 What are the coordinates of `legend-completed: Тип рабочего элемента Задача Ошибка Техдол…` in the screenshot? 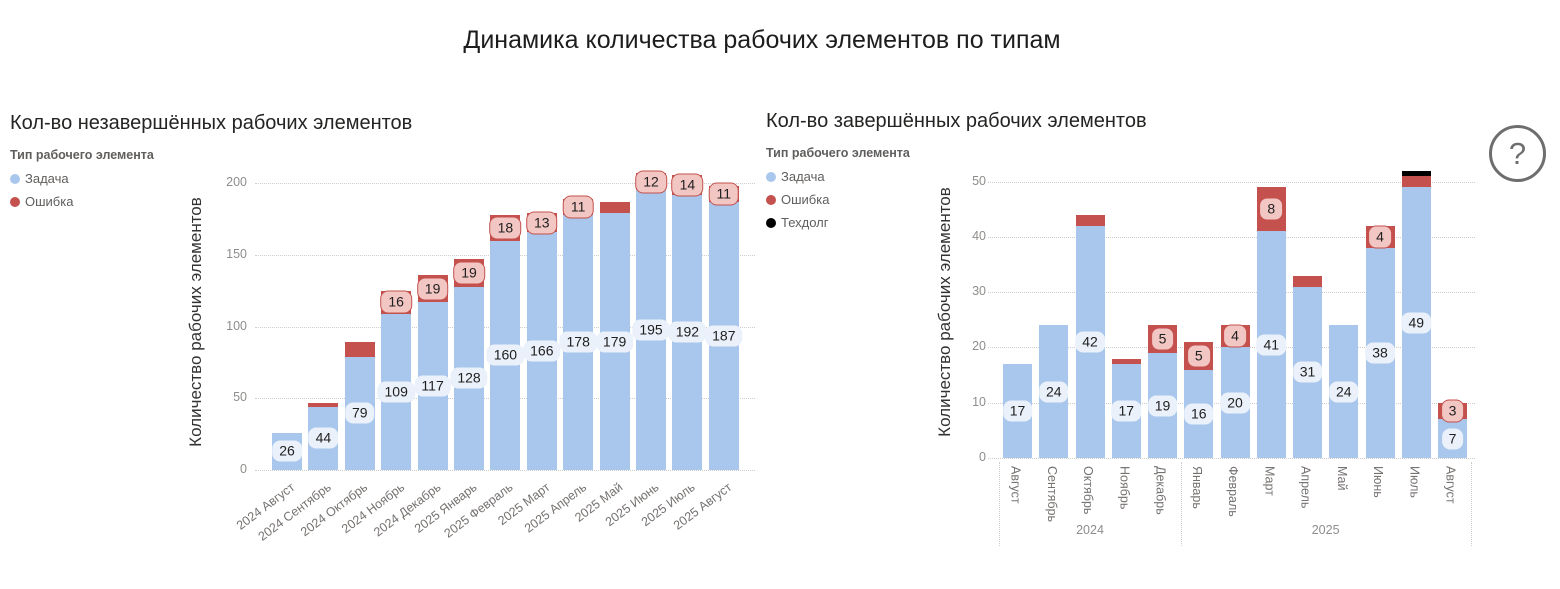 It's located at (838, 190).